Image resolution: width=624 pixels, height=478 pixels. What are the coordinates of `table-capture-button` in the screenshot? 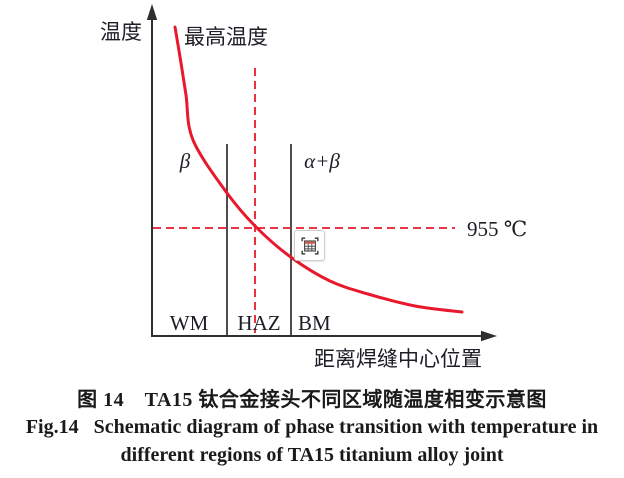 It's located at (309, 245).